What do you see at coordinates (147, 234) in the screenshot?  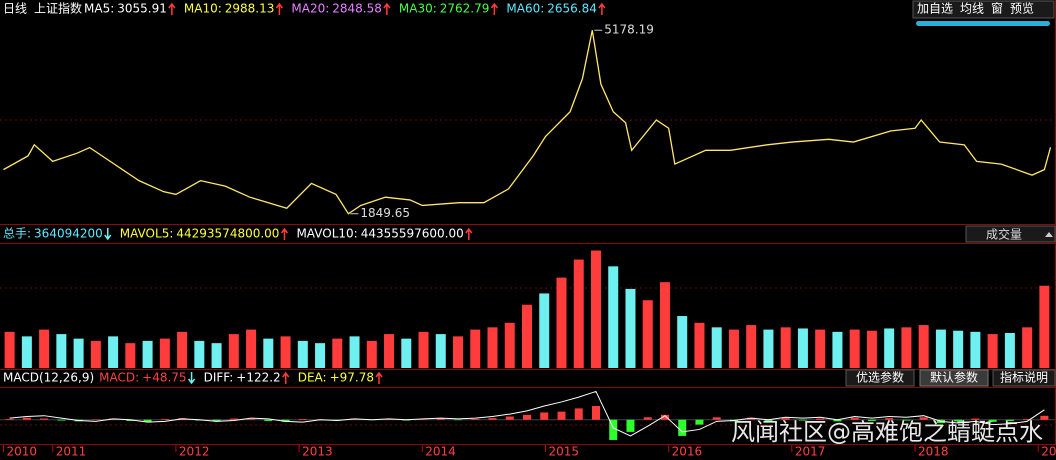 I see `legend-label: MAVOL5:` at bounding box center [147, 234].